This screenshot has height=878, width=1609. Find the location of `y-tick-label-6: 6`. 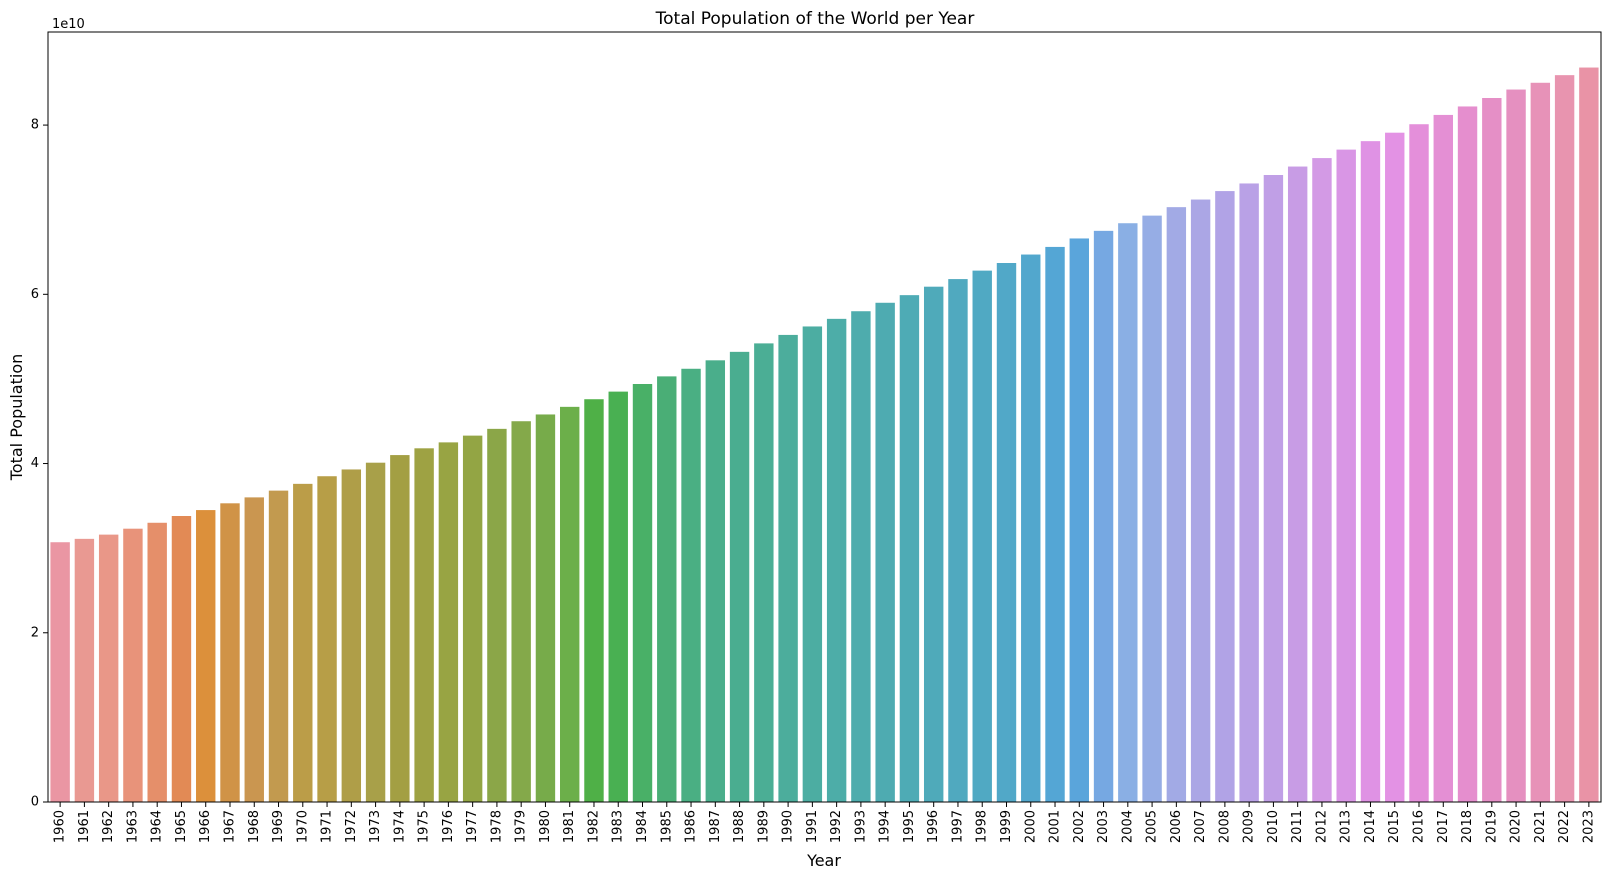

y-tick-label-6: 6 is located at coordinates (35, 294).